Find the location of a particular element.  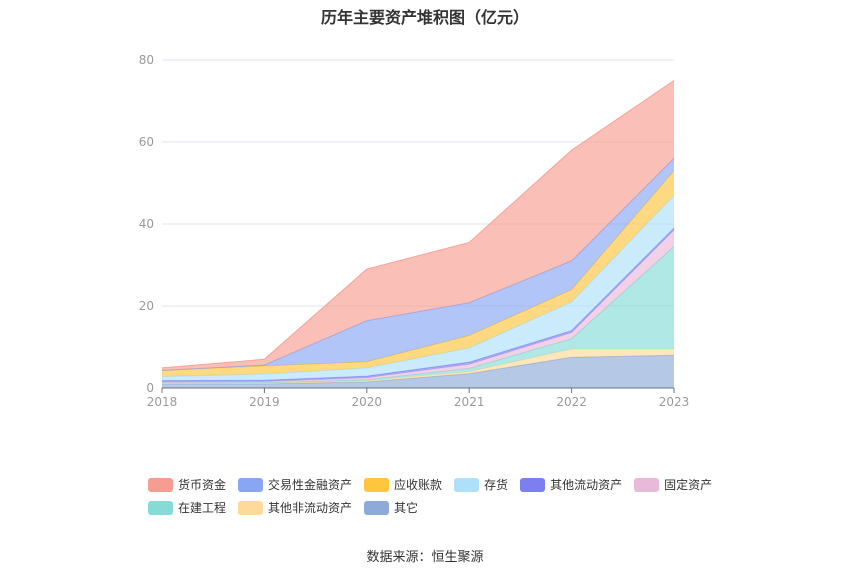

y-tick-label: 20 is located at coordinates (146, 306).